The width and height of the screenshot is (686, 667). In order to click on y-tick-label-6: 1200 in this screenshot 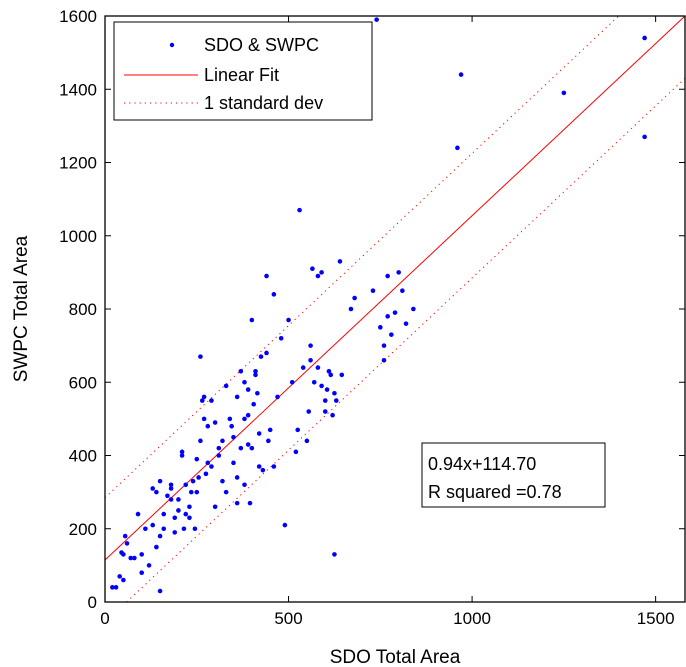, I will do `click(78, 163)`.